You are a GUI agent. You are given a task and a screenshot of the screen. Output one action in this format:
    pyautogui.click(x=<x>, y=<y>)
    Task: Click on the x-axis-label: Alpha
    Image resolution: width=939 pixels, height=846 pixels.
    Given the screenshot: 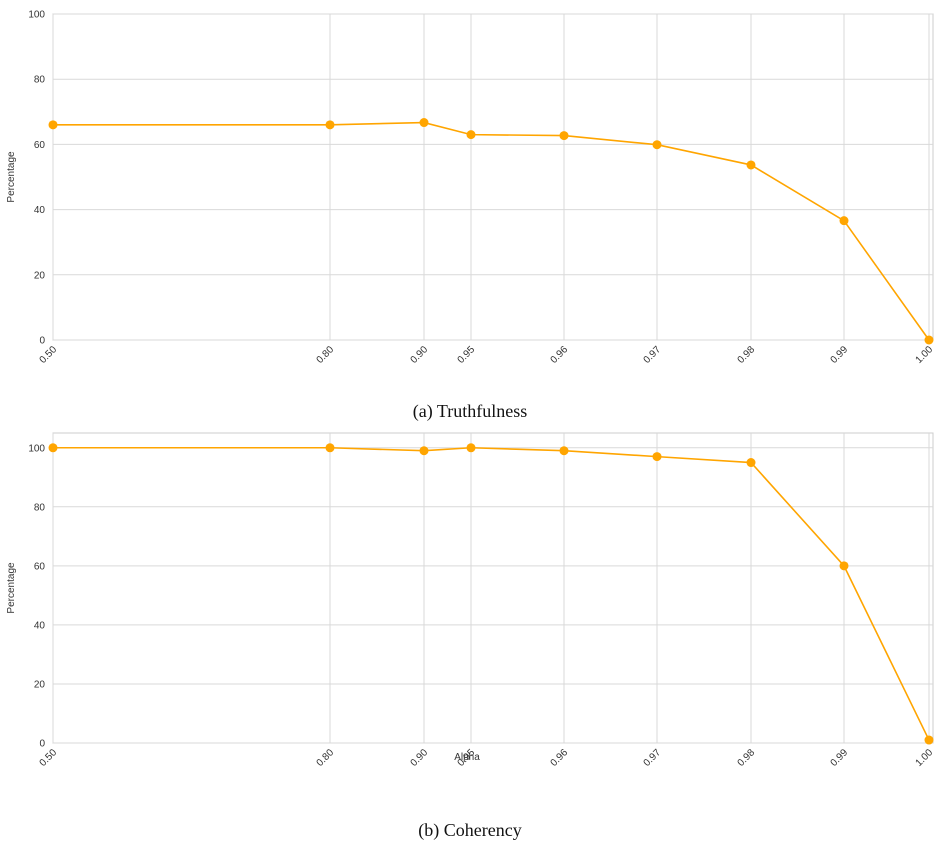 What is the action you would take?
    pyautogui.click(x=467, y=757)
    